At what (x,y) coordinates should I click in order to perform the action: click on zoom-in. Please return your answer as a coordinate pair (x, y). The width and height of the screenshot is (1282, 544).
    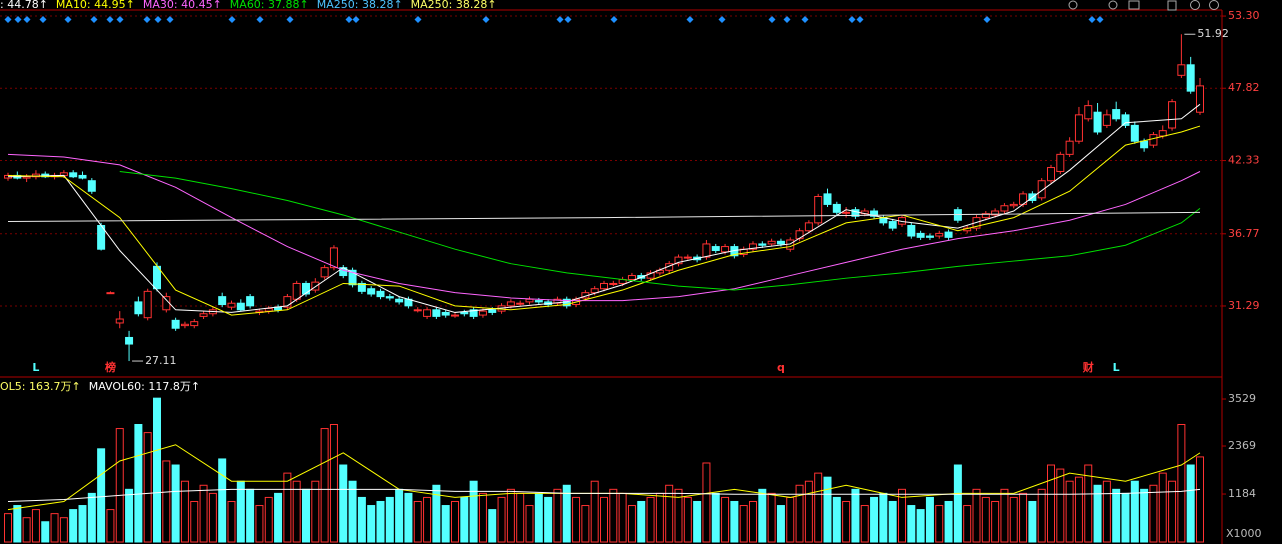
    Looking at the image, I should click on (1195, 5).